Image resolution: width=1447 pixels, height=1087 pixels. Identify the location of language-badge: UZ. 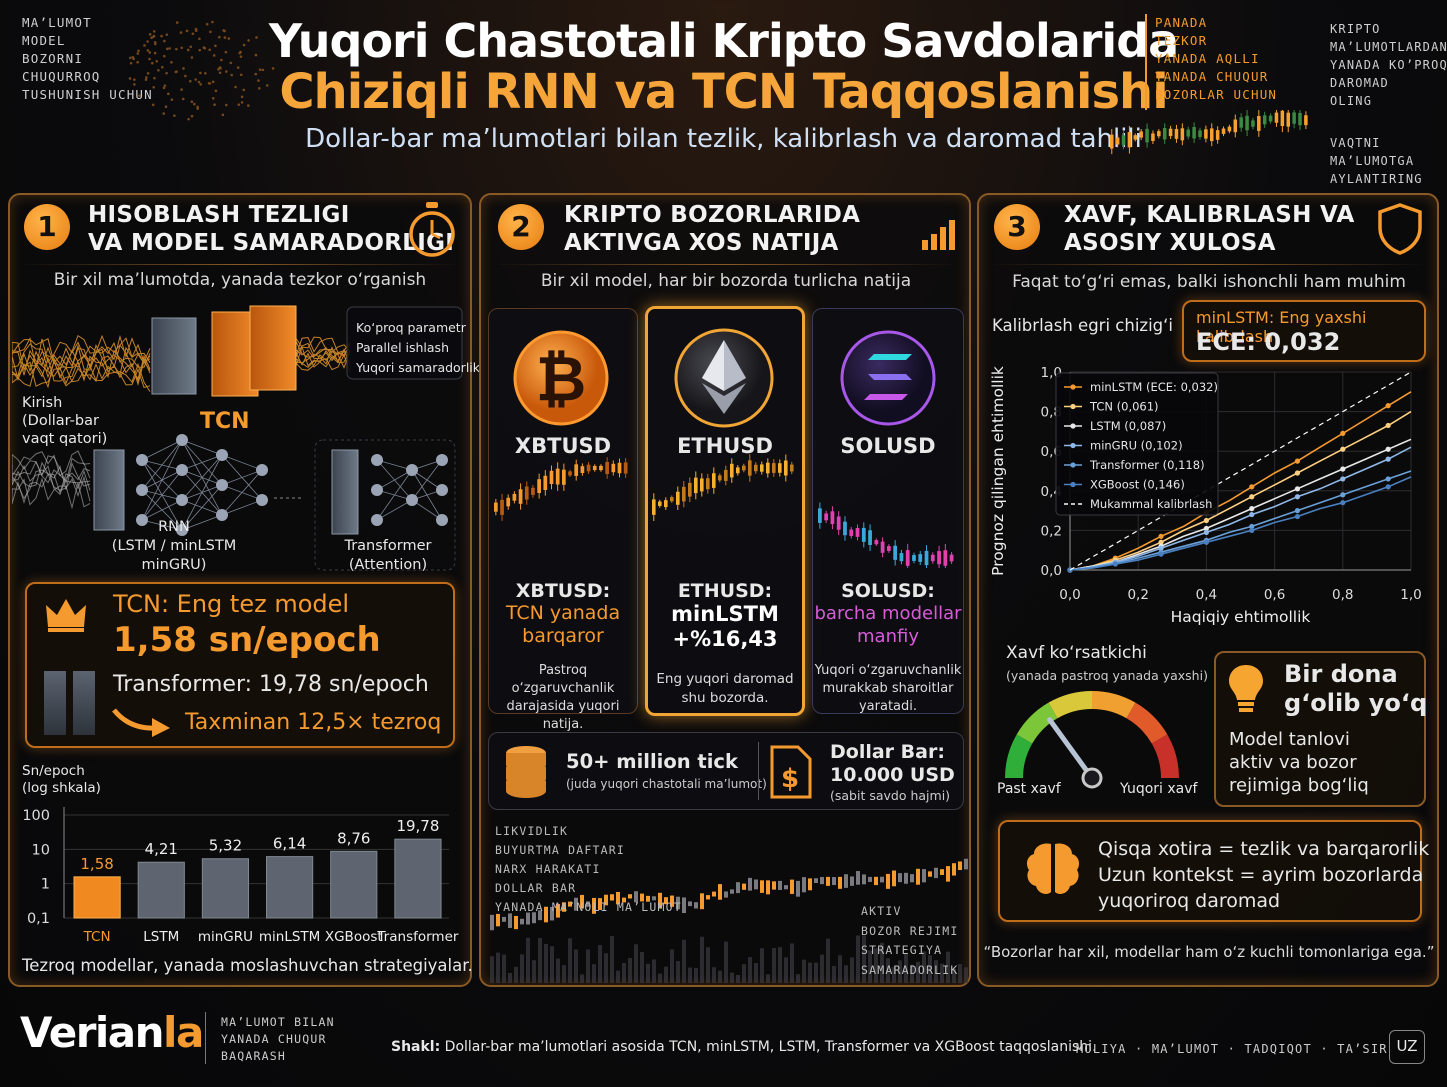
(1407, 1047).